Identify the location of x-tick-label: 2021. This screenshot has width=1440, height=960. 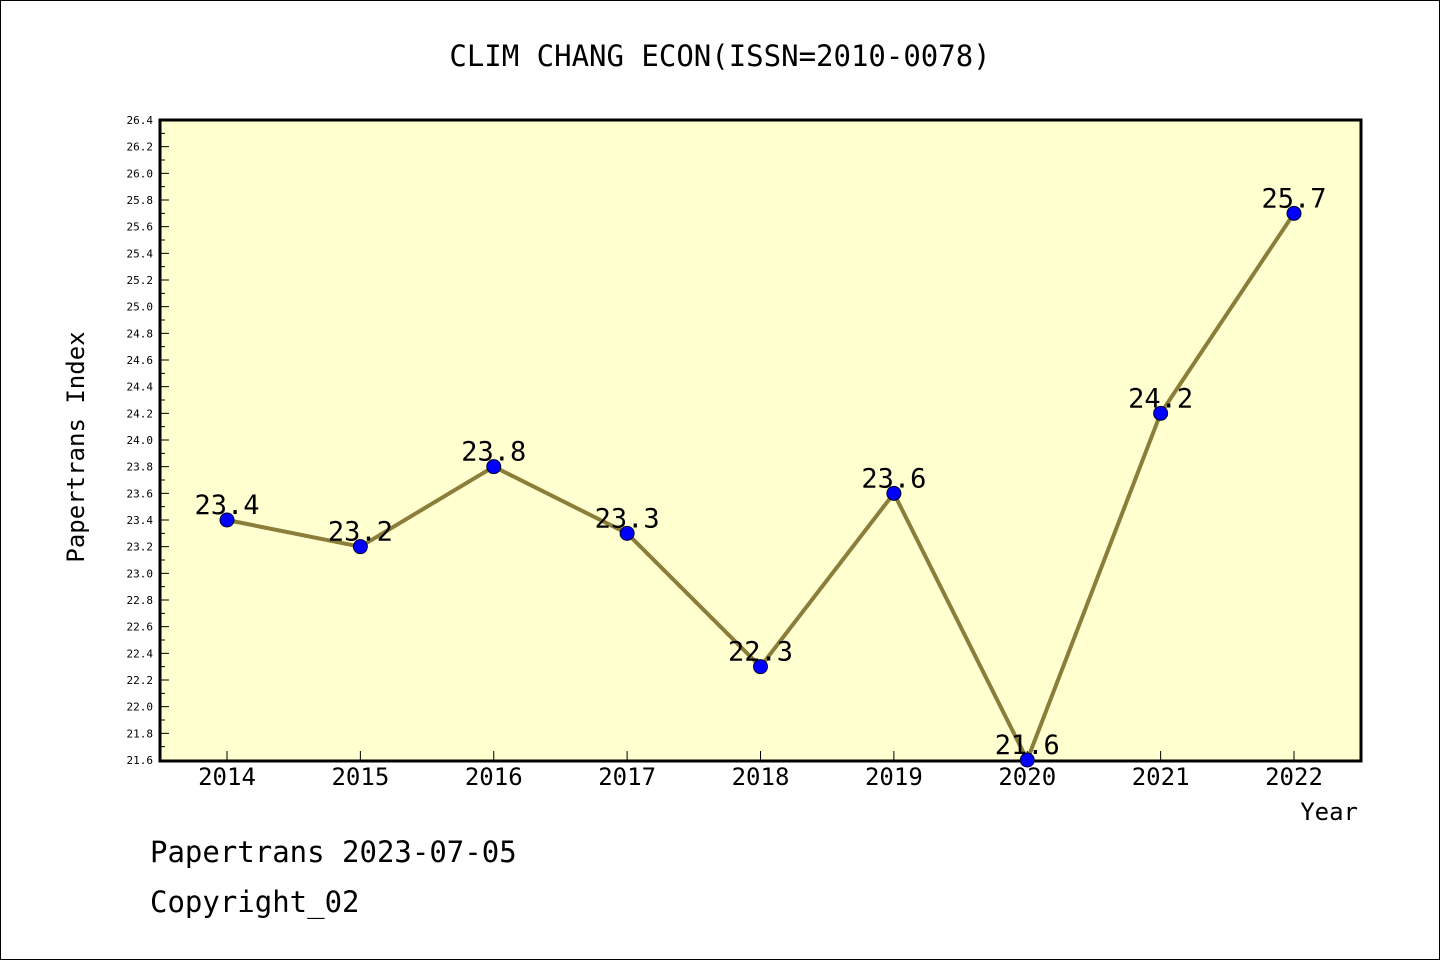
(1161, 777).